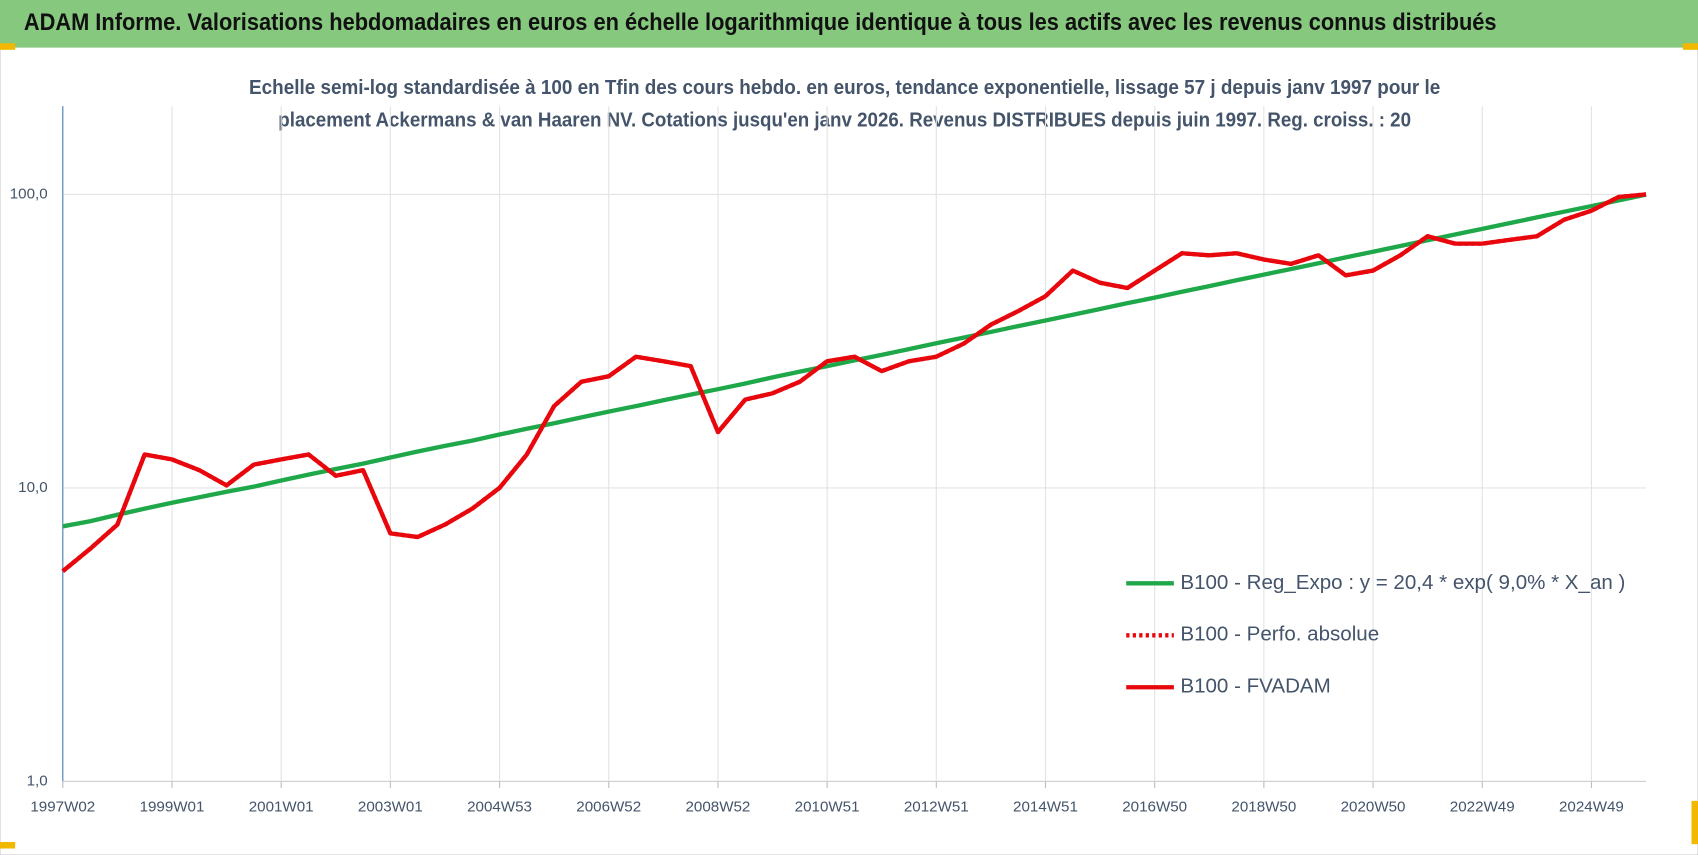 The width and height of the screenshot is (1698, 855). I want to click on x-tick-label: 2014W51, so click(1045, 806).